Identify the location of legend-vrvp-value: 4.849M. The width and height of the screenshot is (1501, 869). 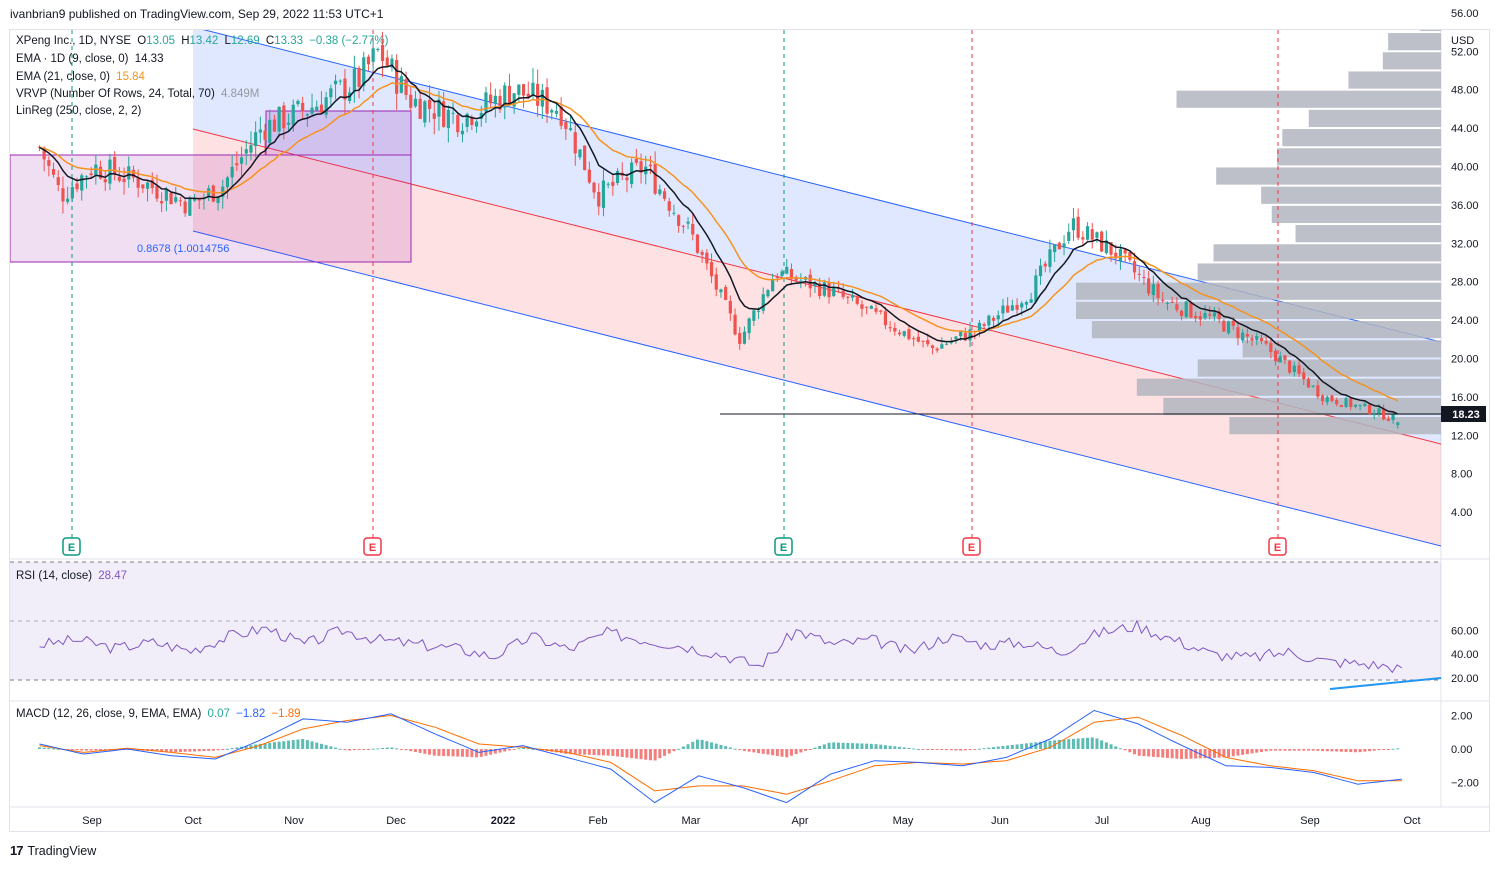
(240, 94).